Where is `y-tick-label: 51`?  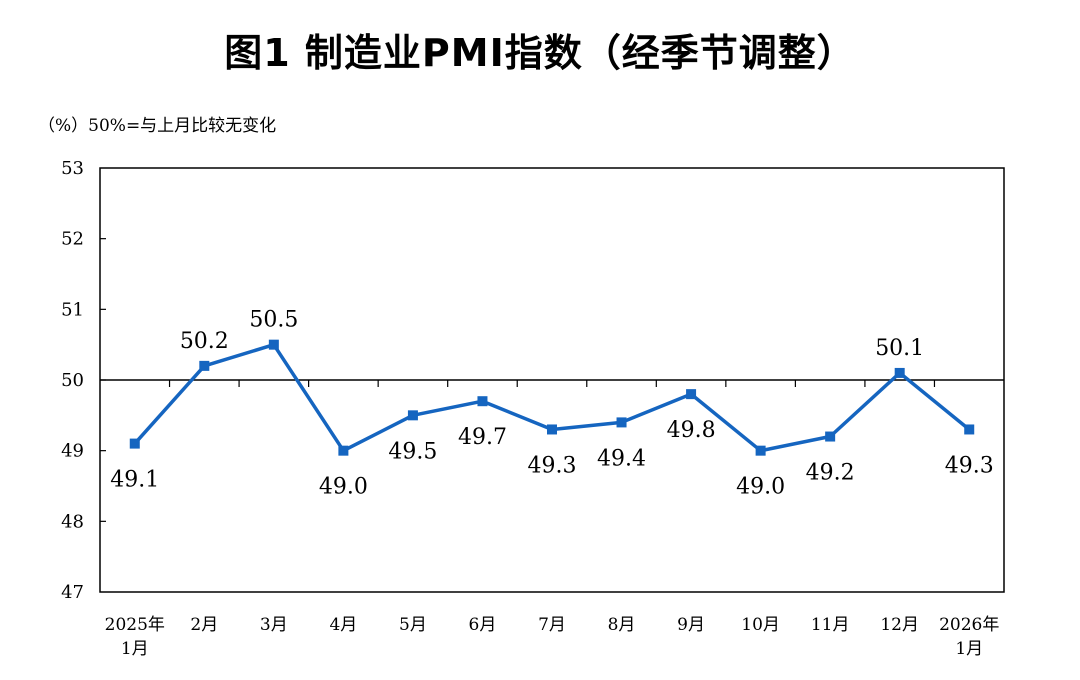 y-tick-label: 51 is located at coordinates (72, 309).